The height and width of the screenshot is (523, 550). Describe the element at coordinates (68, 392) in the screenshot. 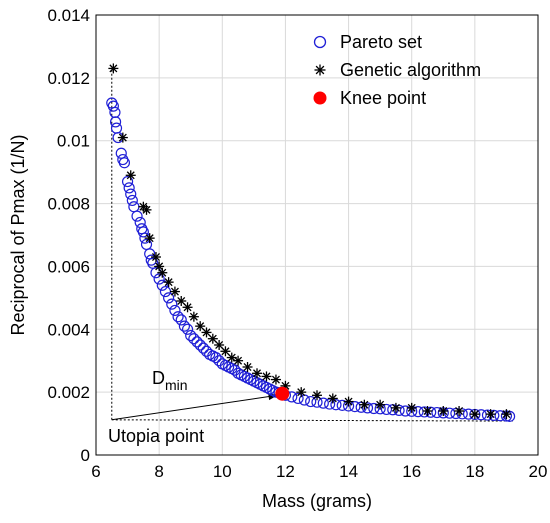

I see `y-tick-label: 0.002` at that location.